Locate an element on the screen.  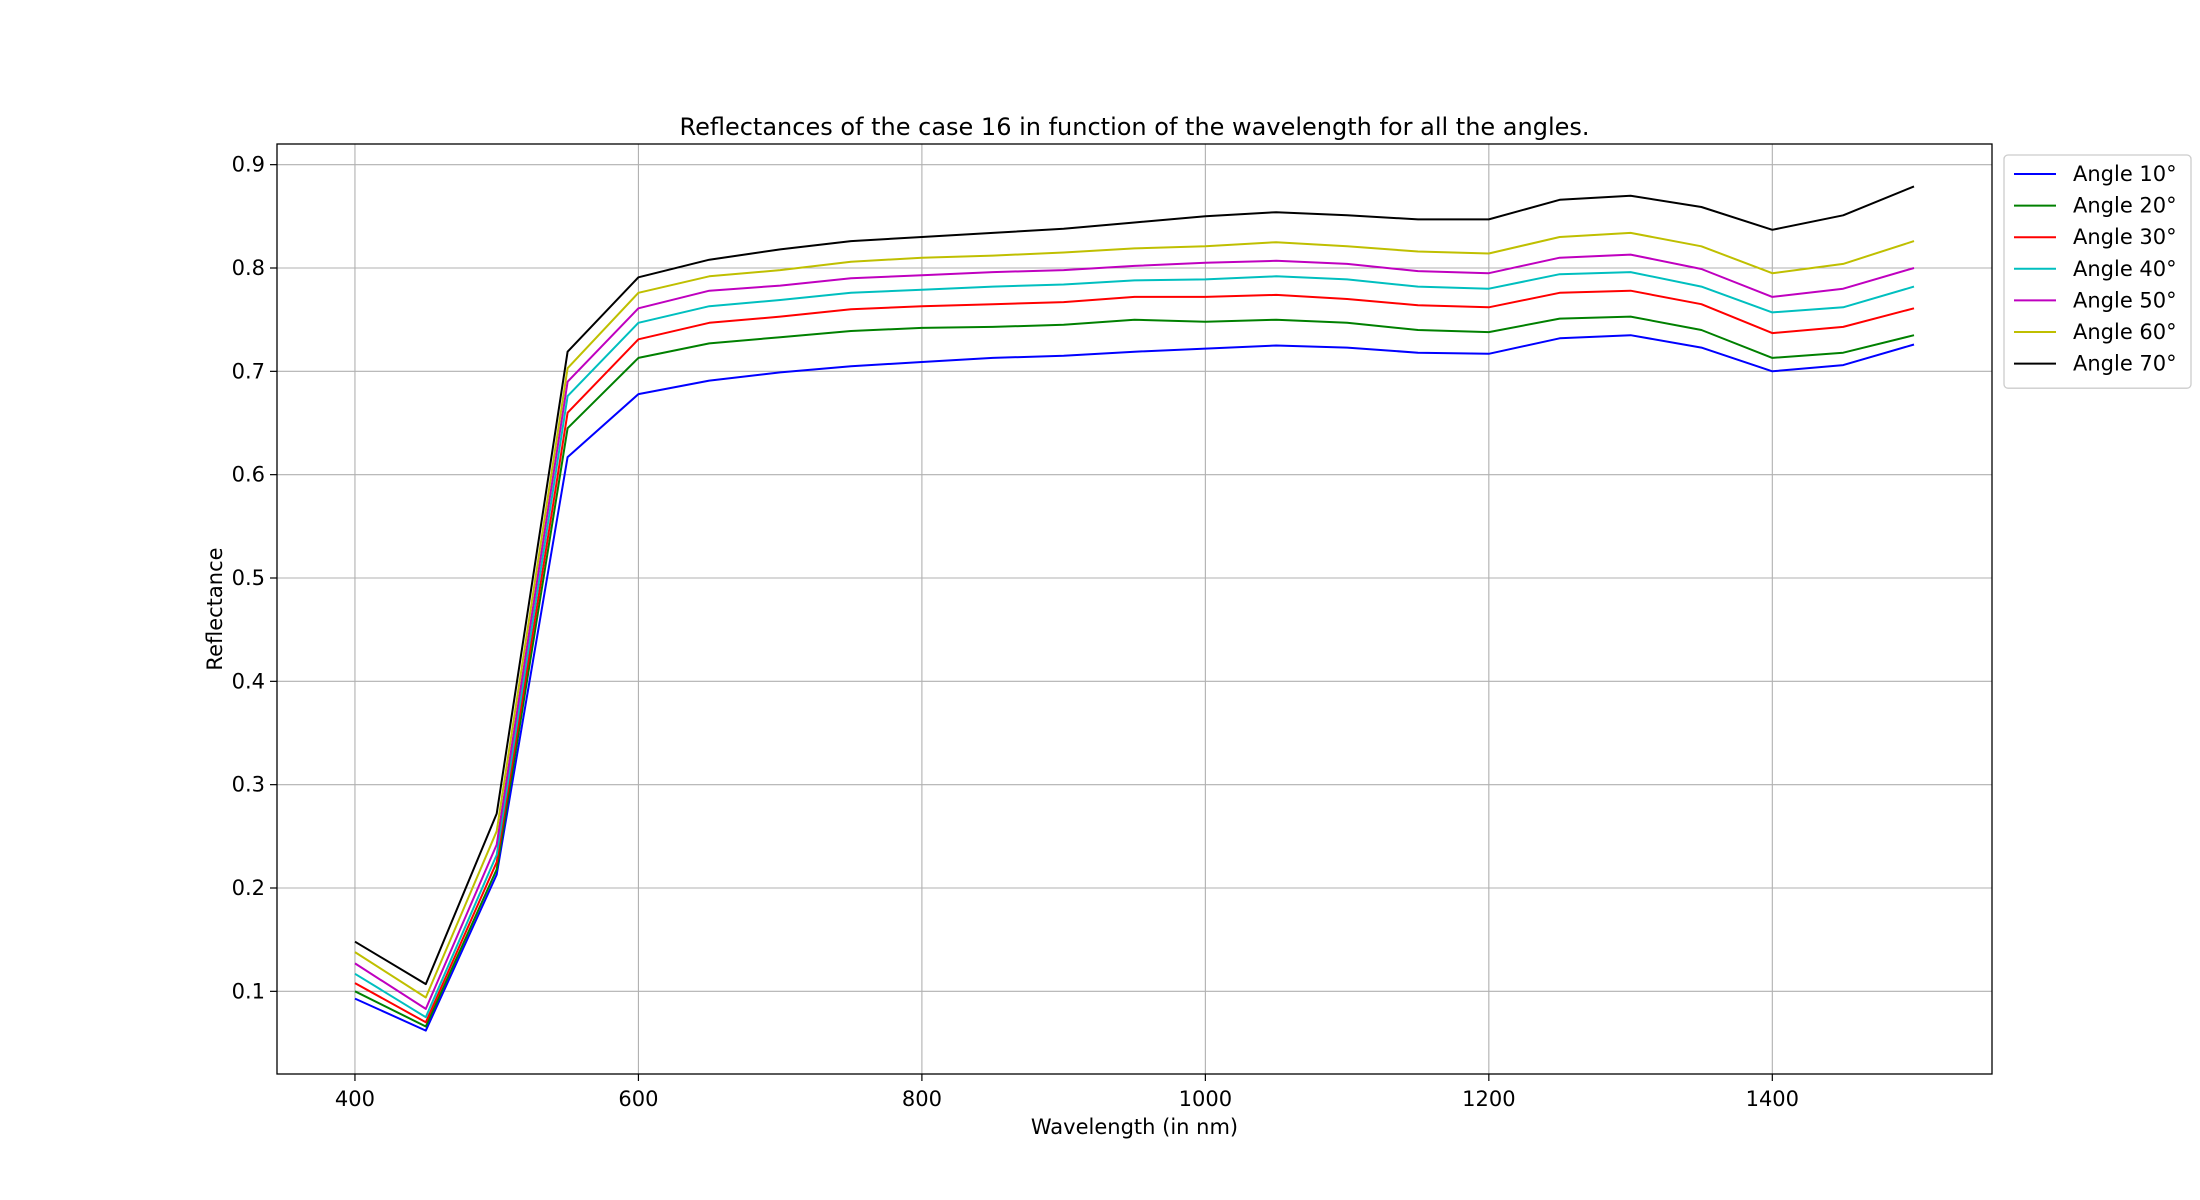
y-tick-label: 0.4 is located at coordinates (248, 681).